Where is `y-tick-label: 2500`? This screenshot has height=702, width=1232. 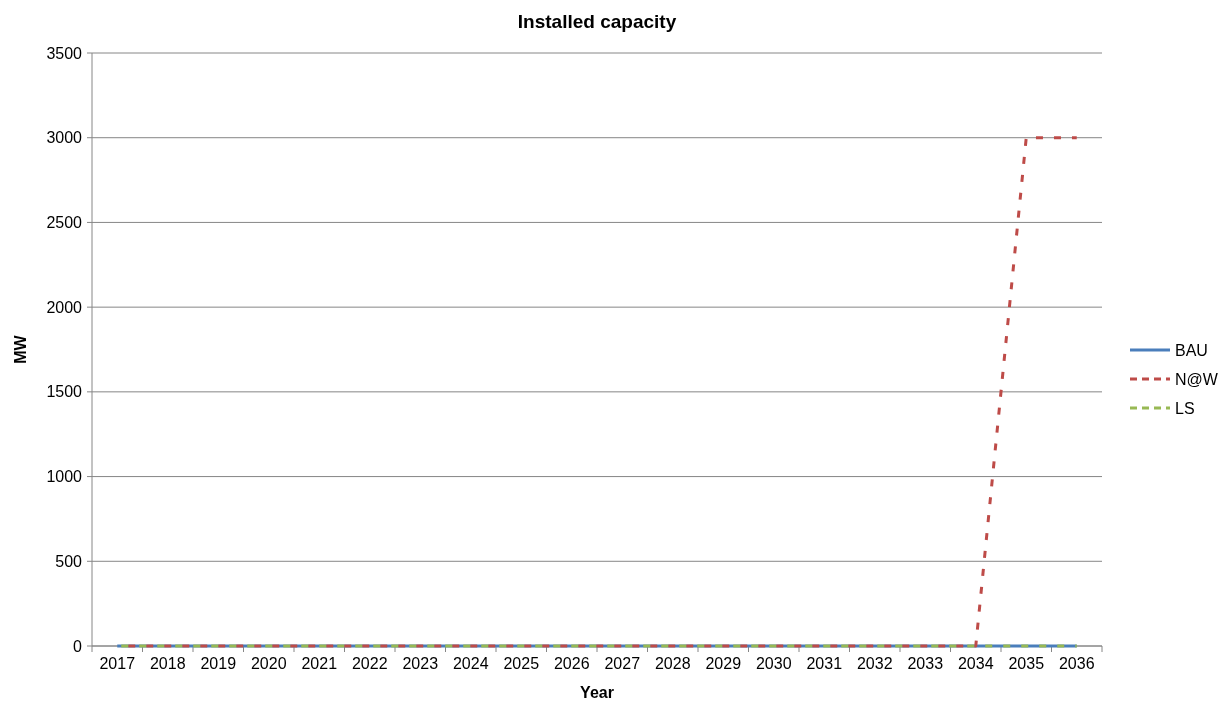
y-tick-label: 2500 is located at coordinates (64, 223).